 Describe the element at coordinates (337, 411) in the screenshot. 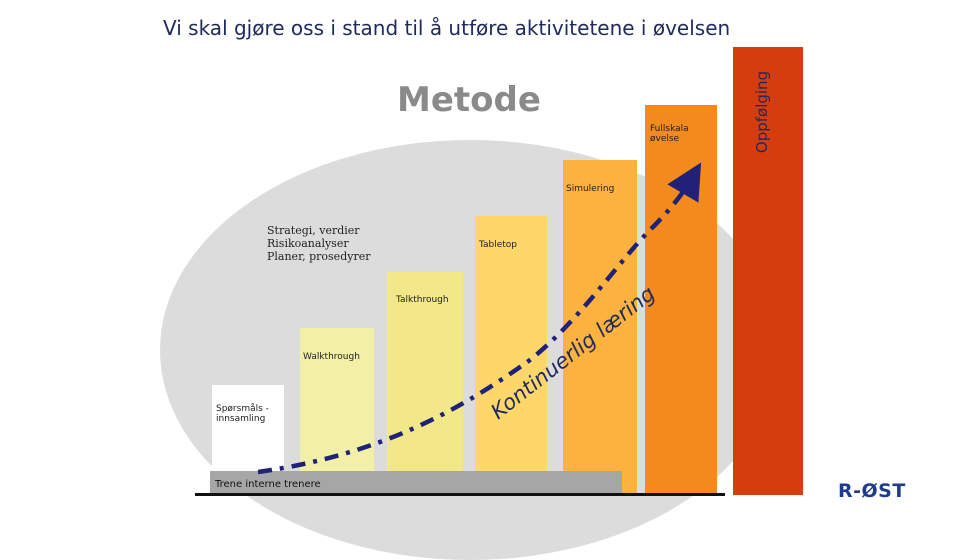

I see `stage-bar-walkthrough` at that location.